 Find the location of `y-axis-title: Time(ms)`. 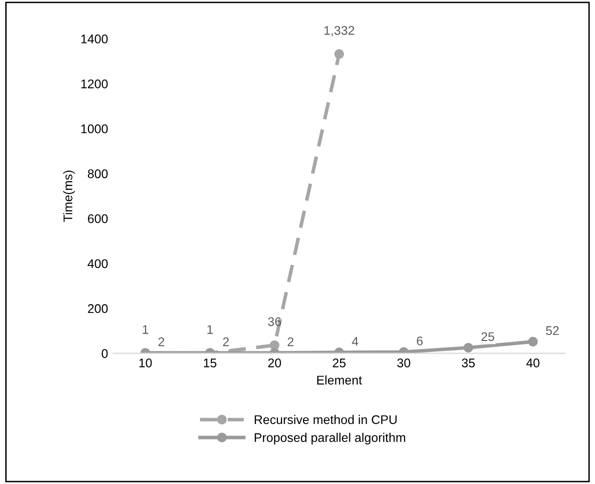

y-axis-title: Time(ms) is located at coordinates (69, 196).